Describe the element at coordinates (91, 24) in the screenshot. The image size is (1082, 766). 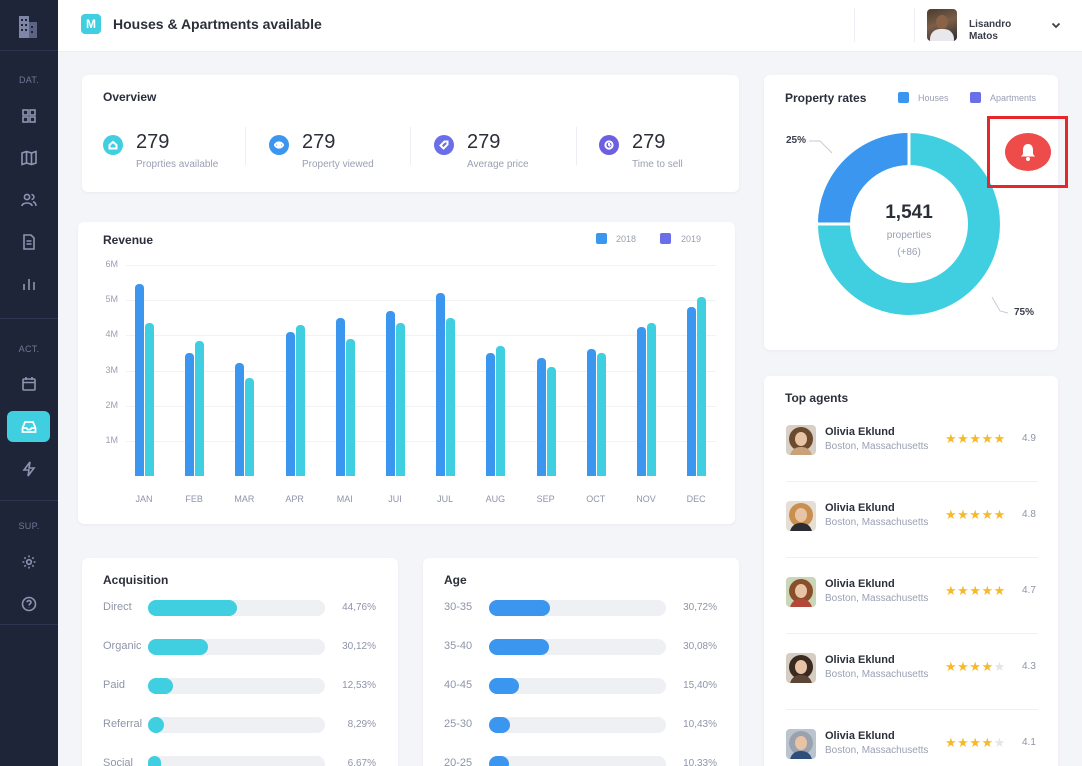
I see `app-logo: M` at that location.